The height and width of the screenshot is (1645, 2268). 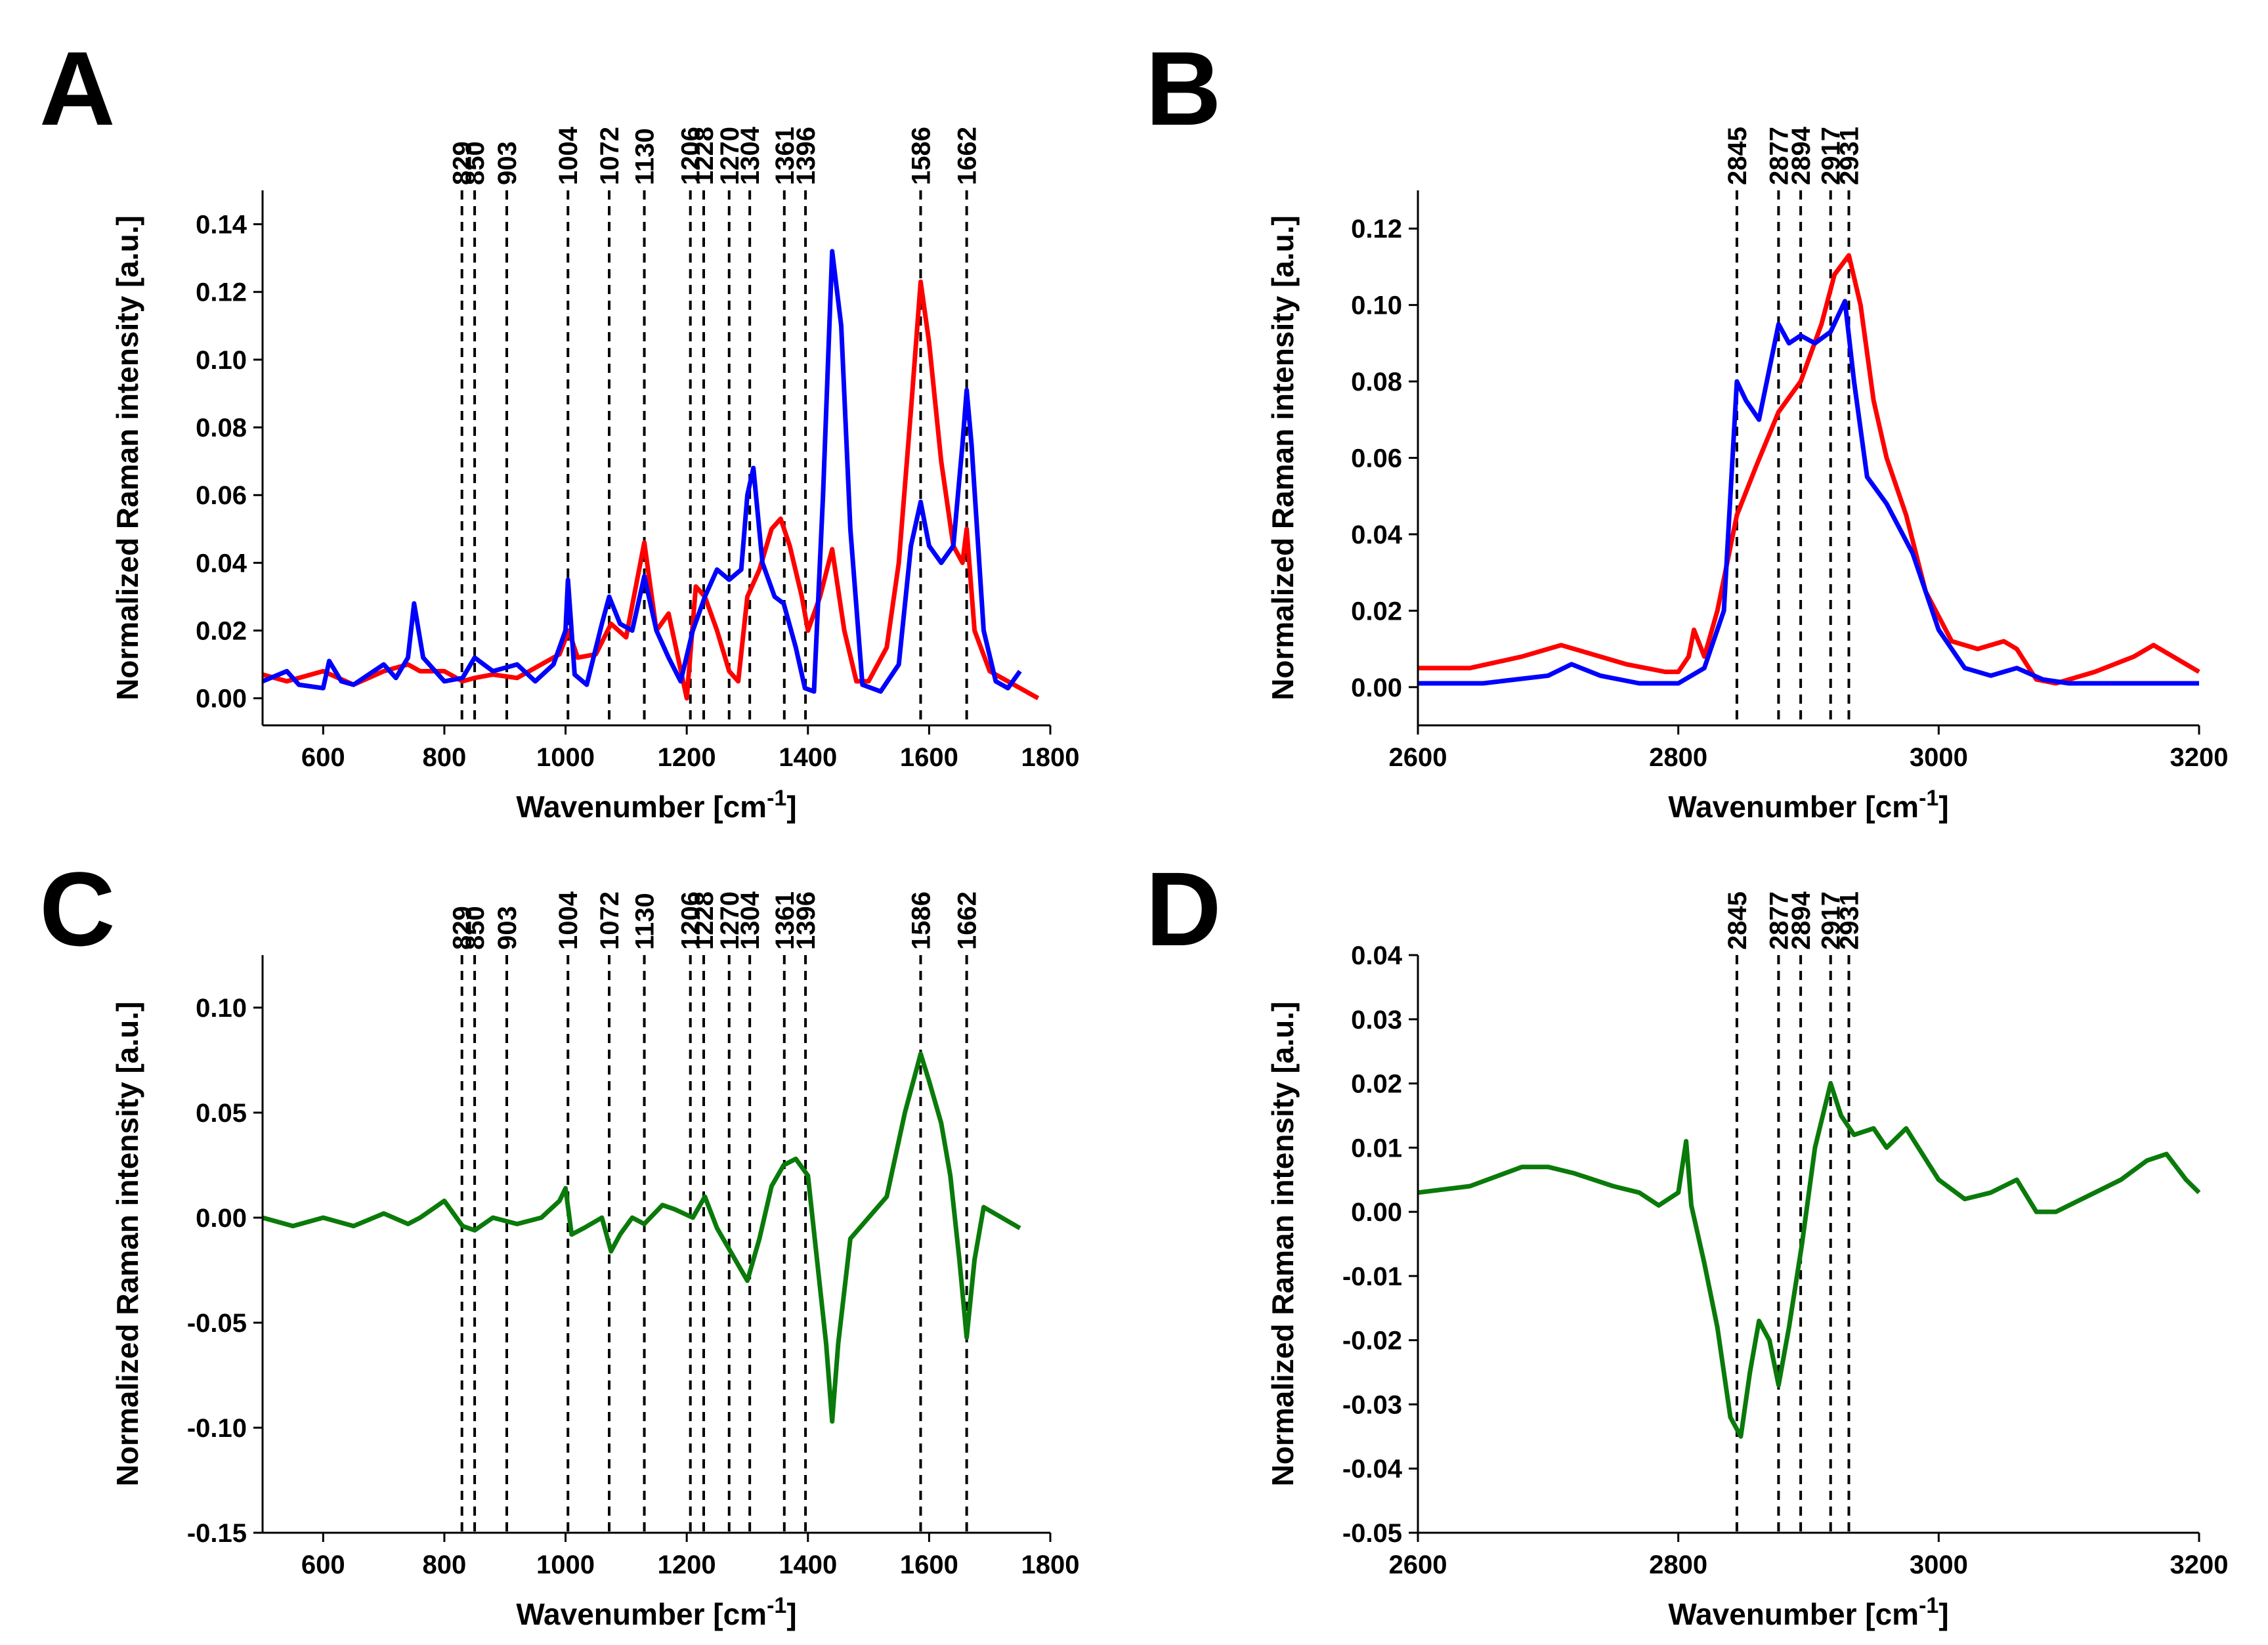 What do you see at coordinates (77, 909) in the screenshot?
I see `panel-letter: C` at bounding box center [77, 909].